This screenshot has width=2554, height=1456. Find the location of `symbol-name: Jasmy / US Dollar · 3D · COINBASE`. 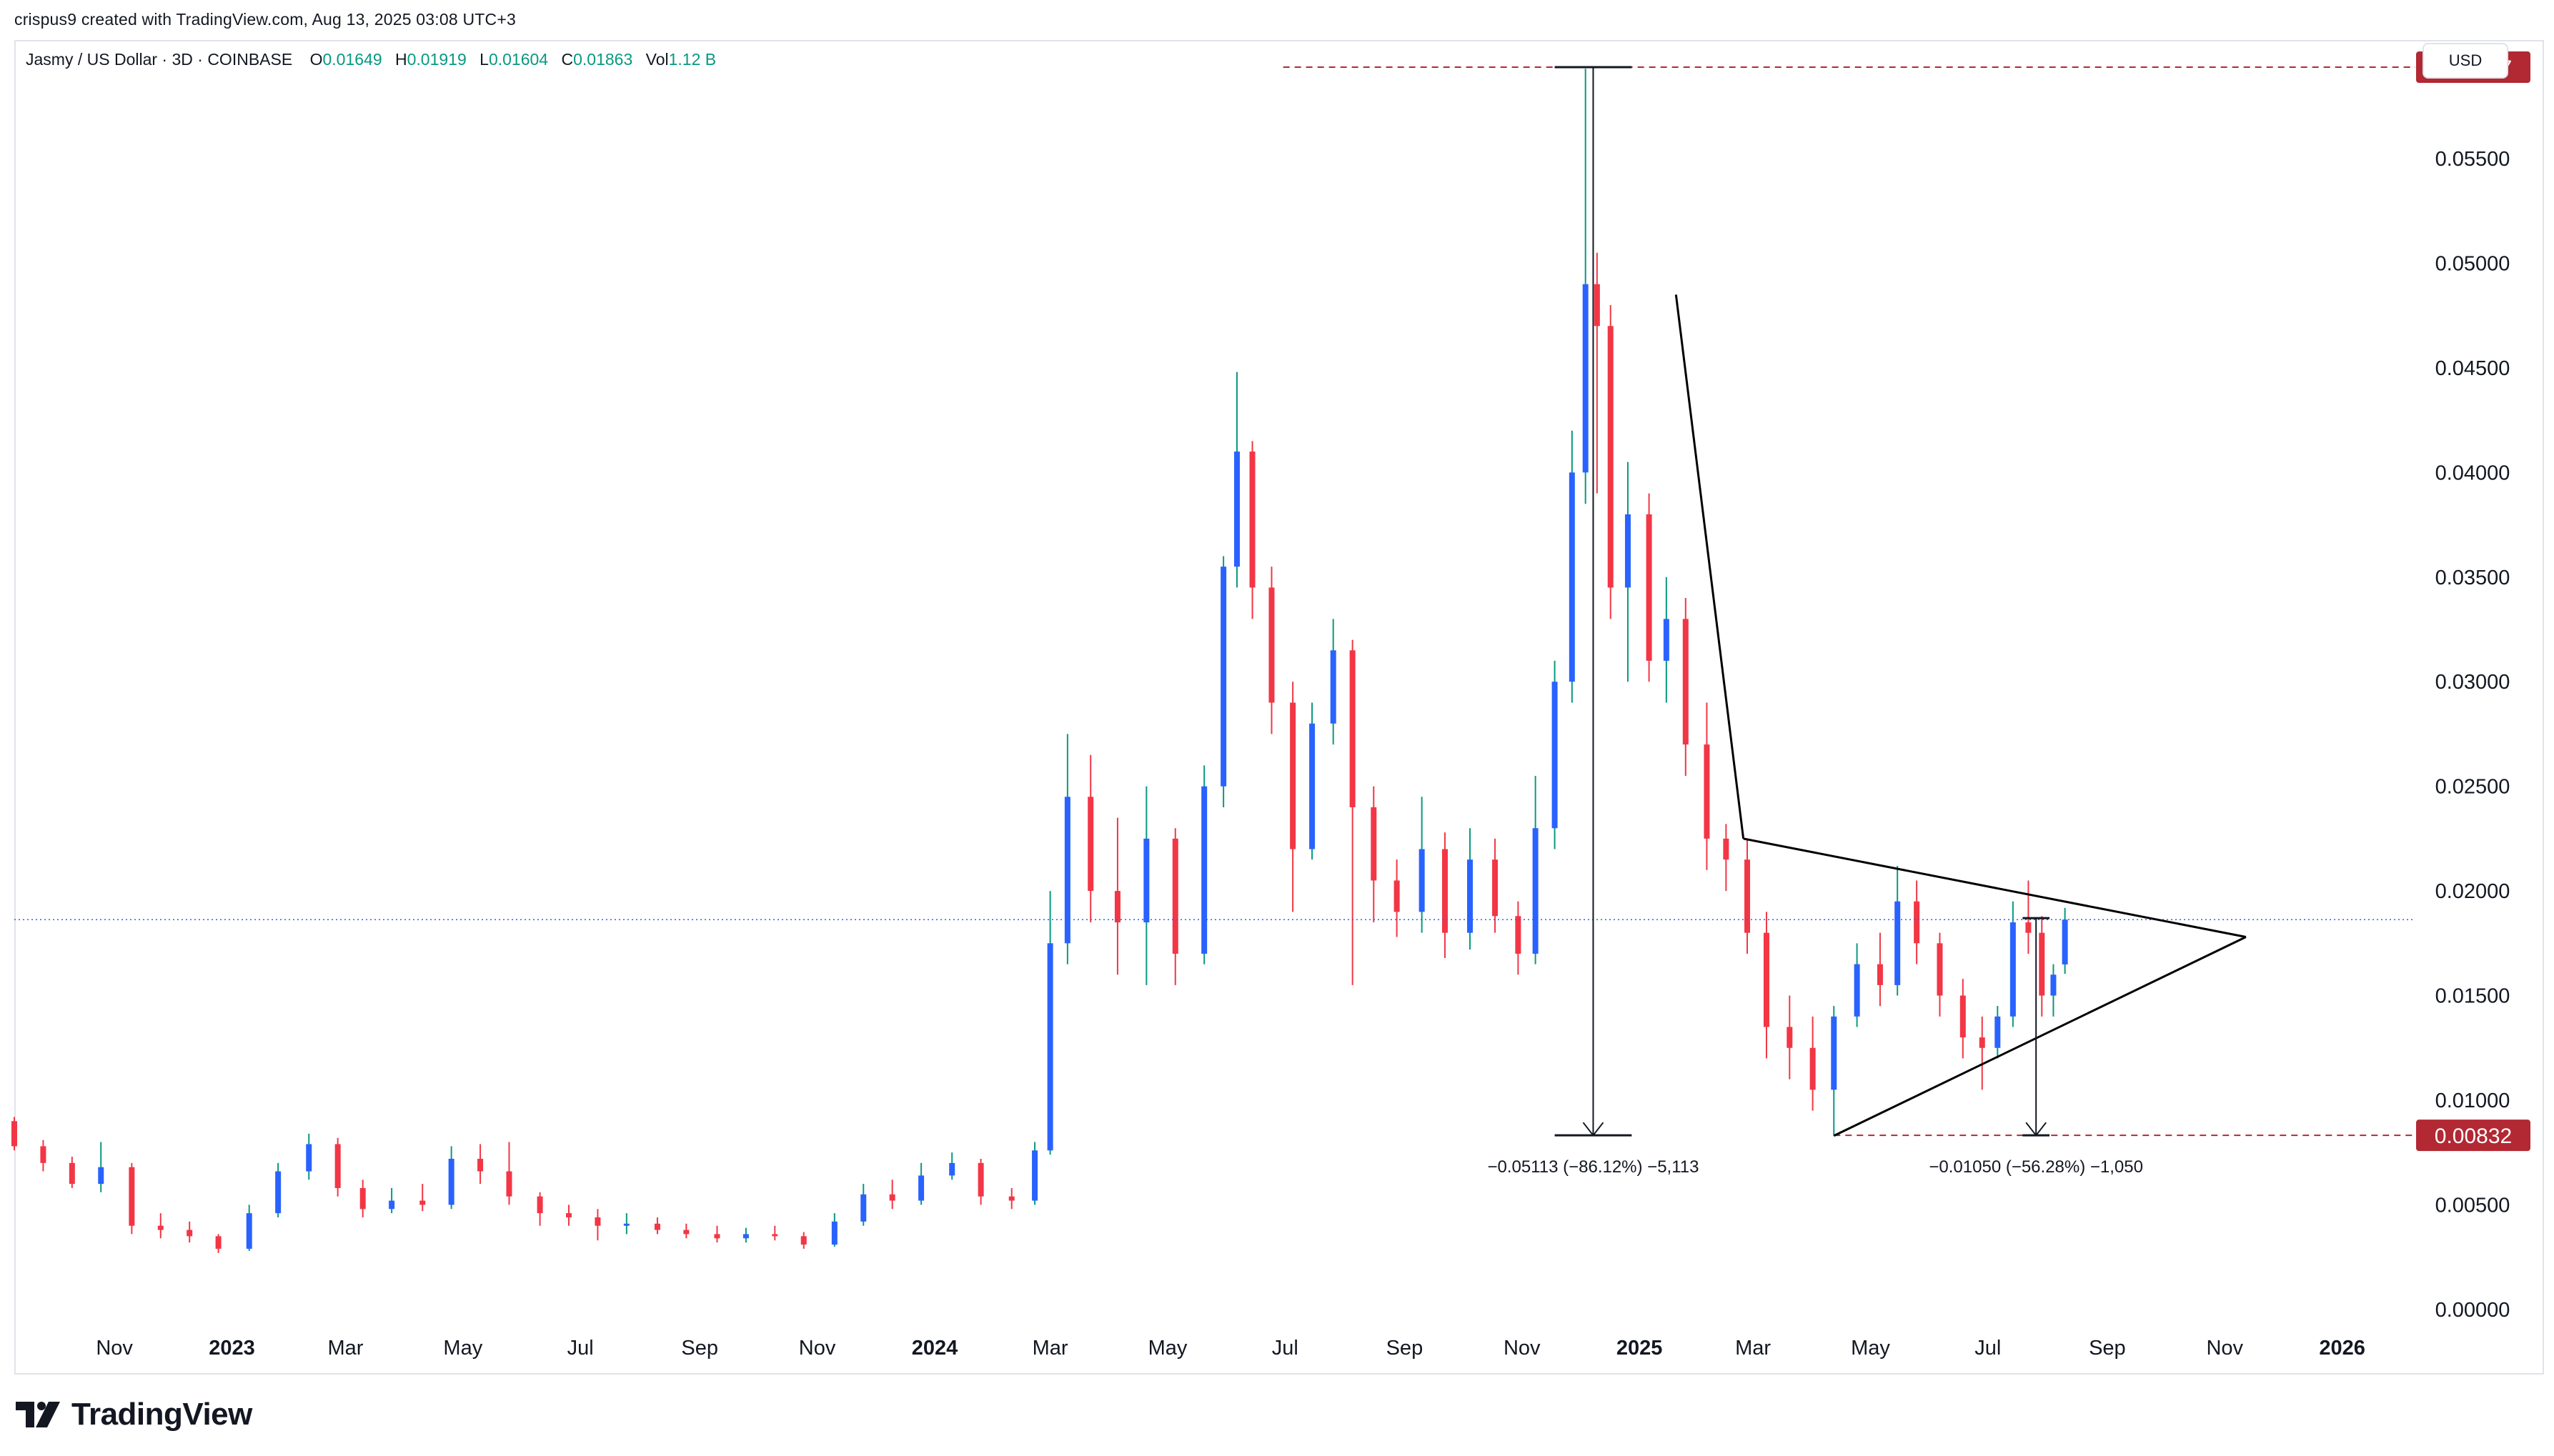

symbol-name: Jasmy / US Dollar · 3D · COINBASE is located at coordinates (159, 59).